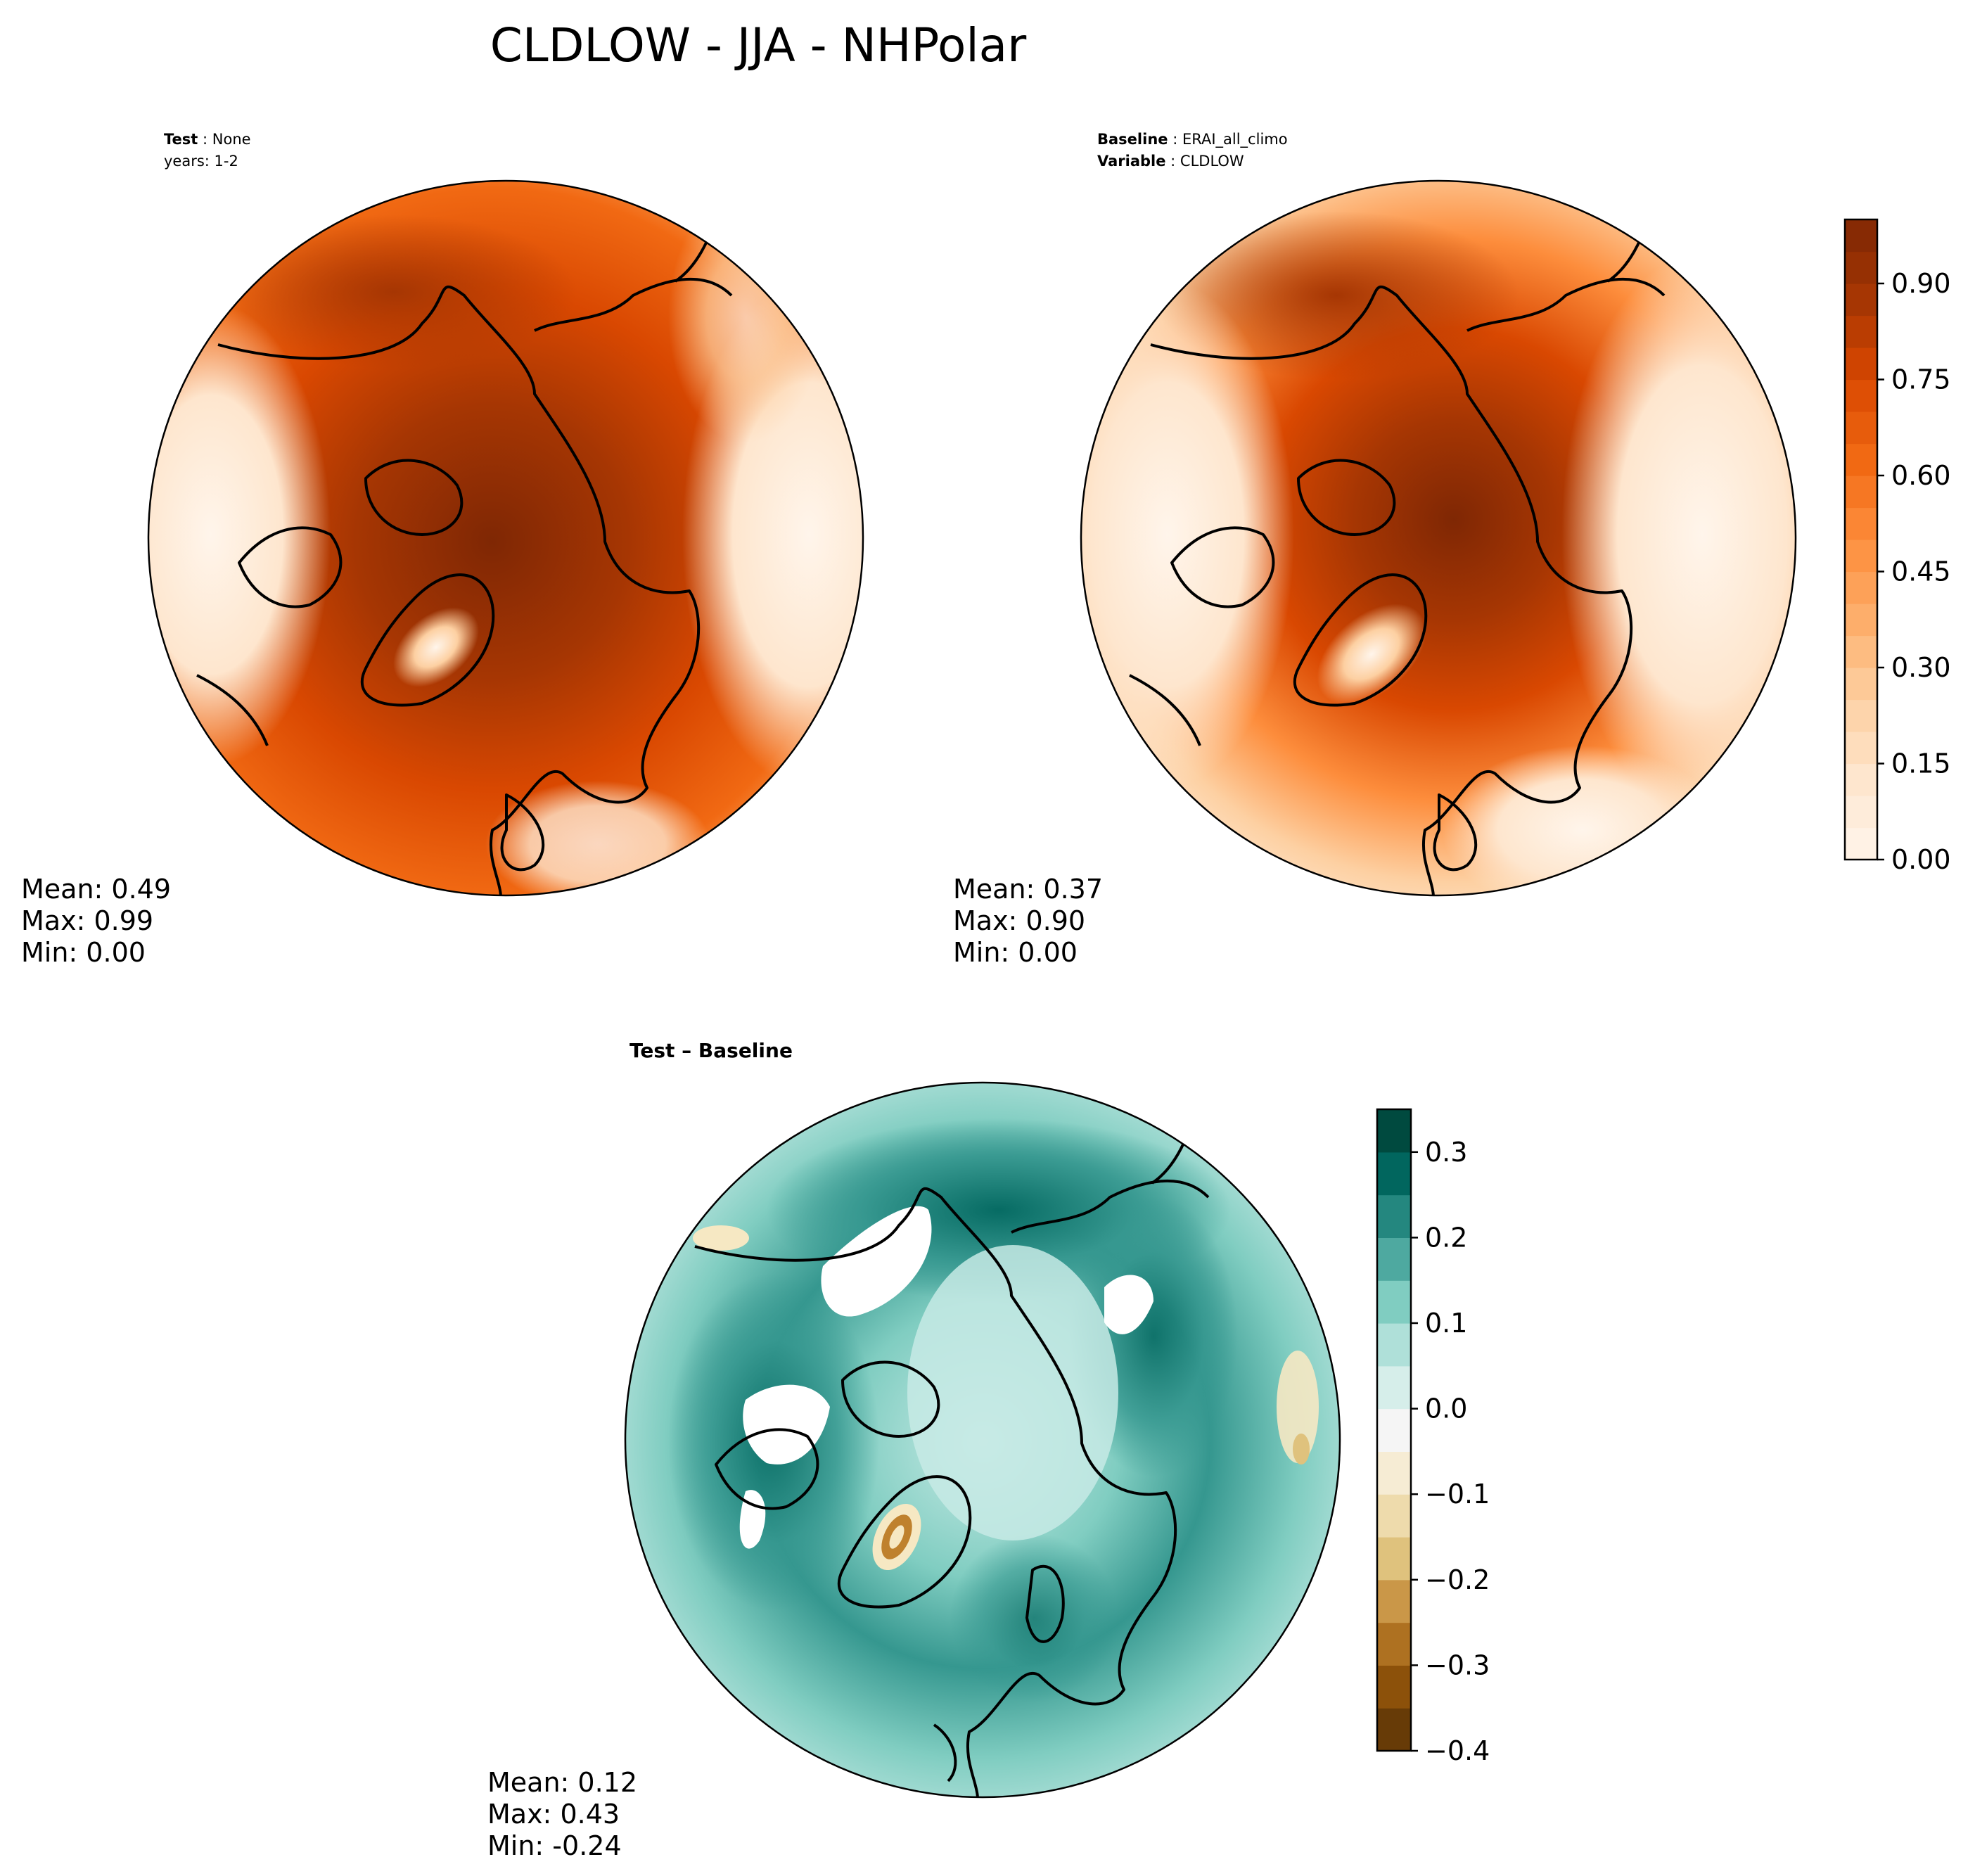 This screenshot has height=1876, width=1975. Describe the element at coordinates (1028, 889) in the screenshot. I see `baseline-mean: Mean: 0.37` at that location.